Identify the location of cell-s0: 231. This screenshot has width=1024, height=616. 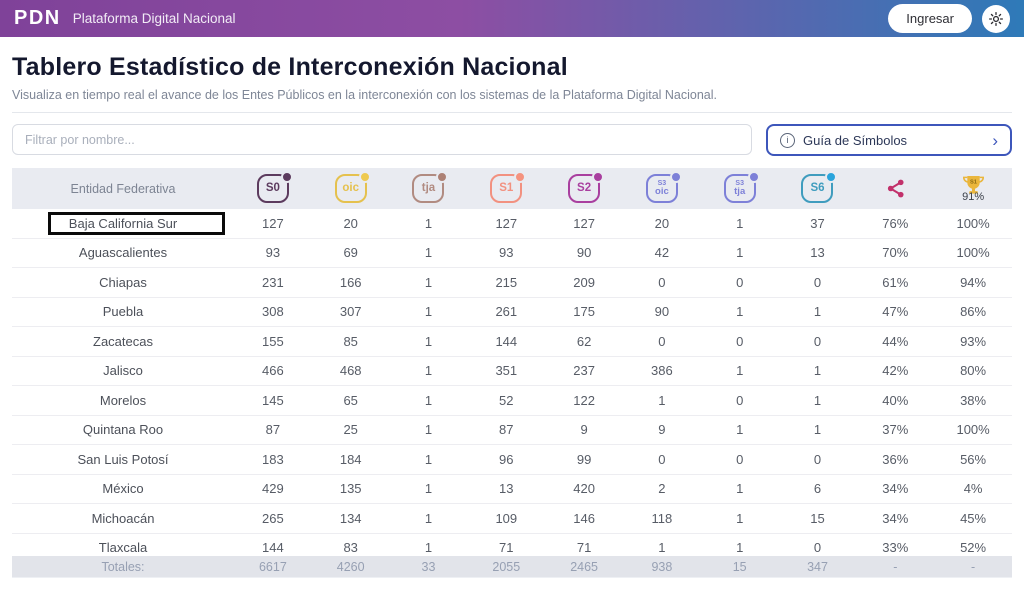
(273, 282).